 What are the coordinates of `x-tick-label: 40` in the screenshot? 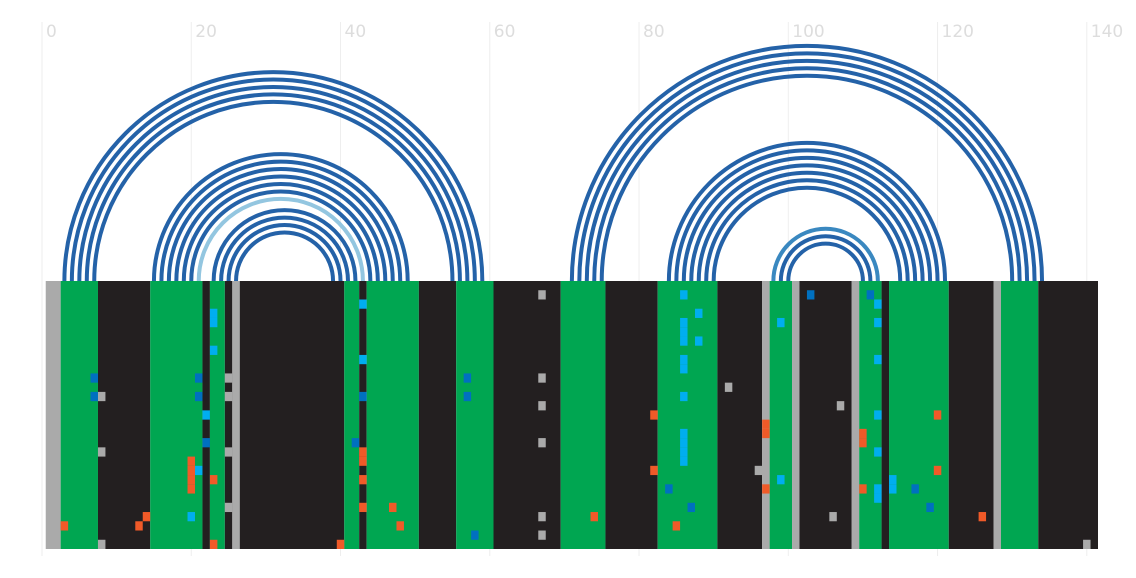 It's located at (356, 32).